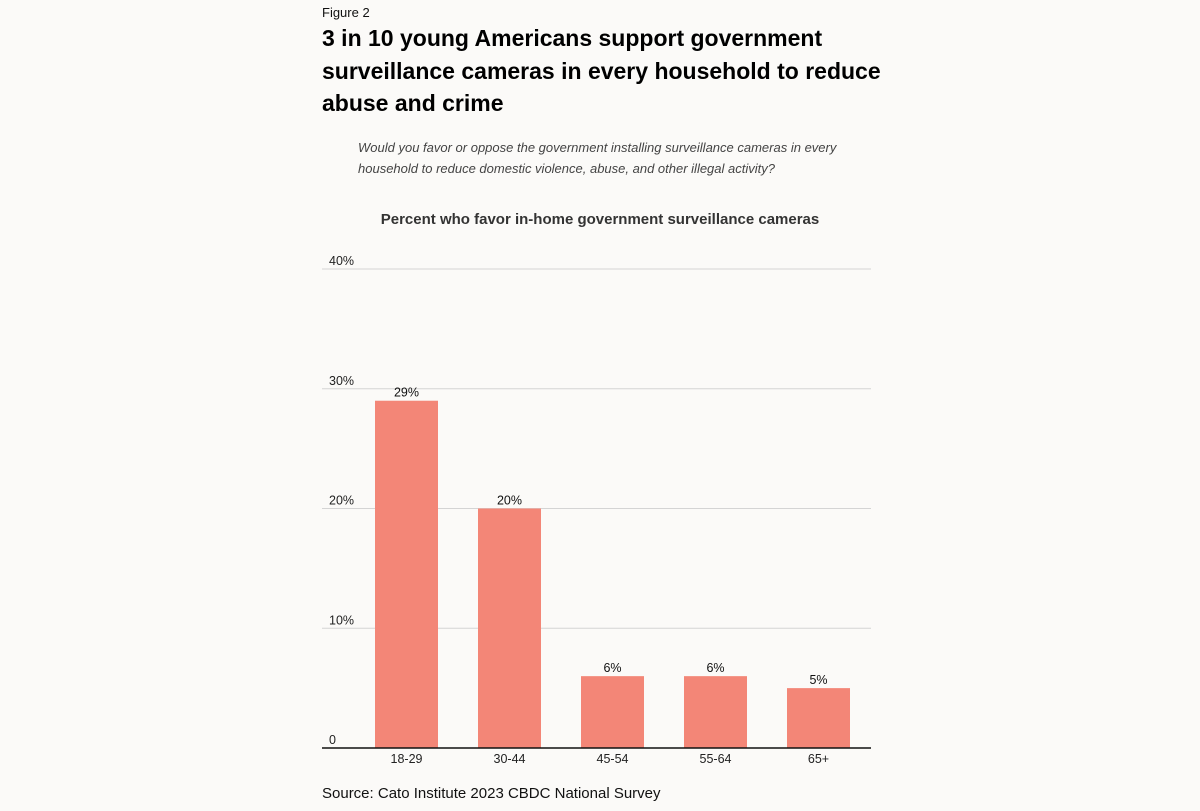 This screenshot has width=1200, height=811. What do you see at coordinates (818, 718) in the screenshot?
I see `bar-65+` at bounding box center [818, 718].